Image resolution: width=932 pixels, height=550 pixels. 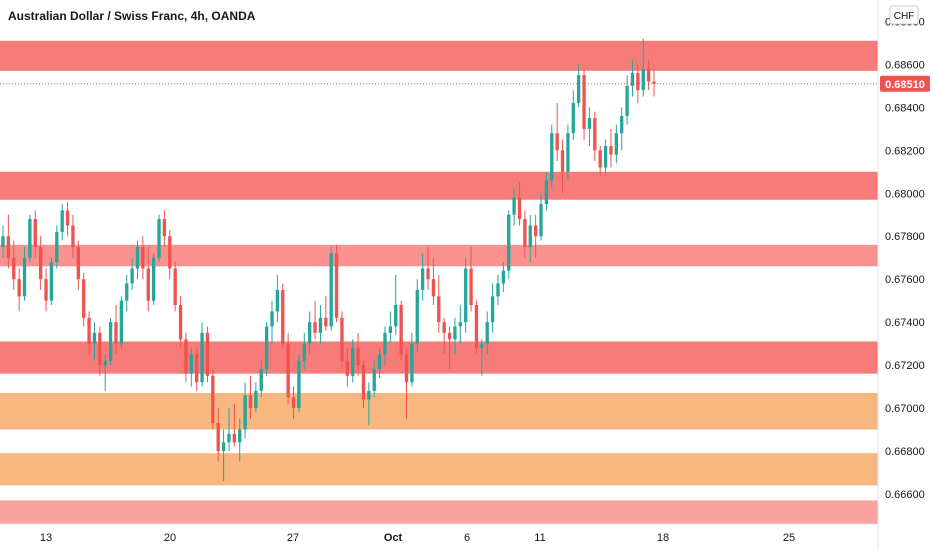 I want to click on y-tick-label: 0.68000, so click(x=905, y=194).